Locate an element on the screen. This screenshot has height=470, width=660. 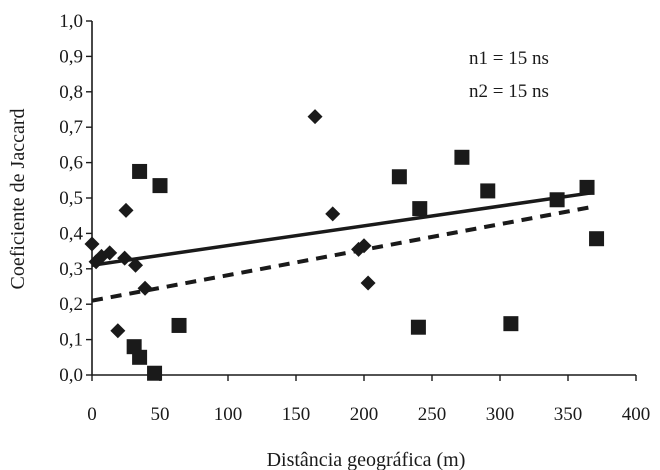
annotations: n1 = 15 ns n2 = 15 ns is located at coordinates (509, 75).